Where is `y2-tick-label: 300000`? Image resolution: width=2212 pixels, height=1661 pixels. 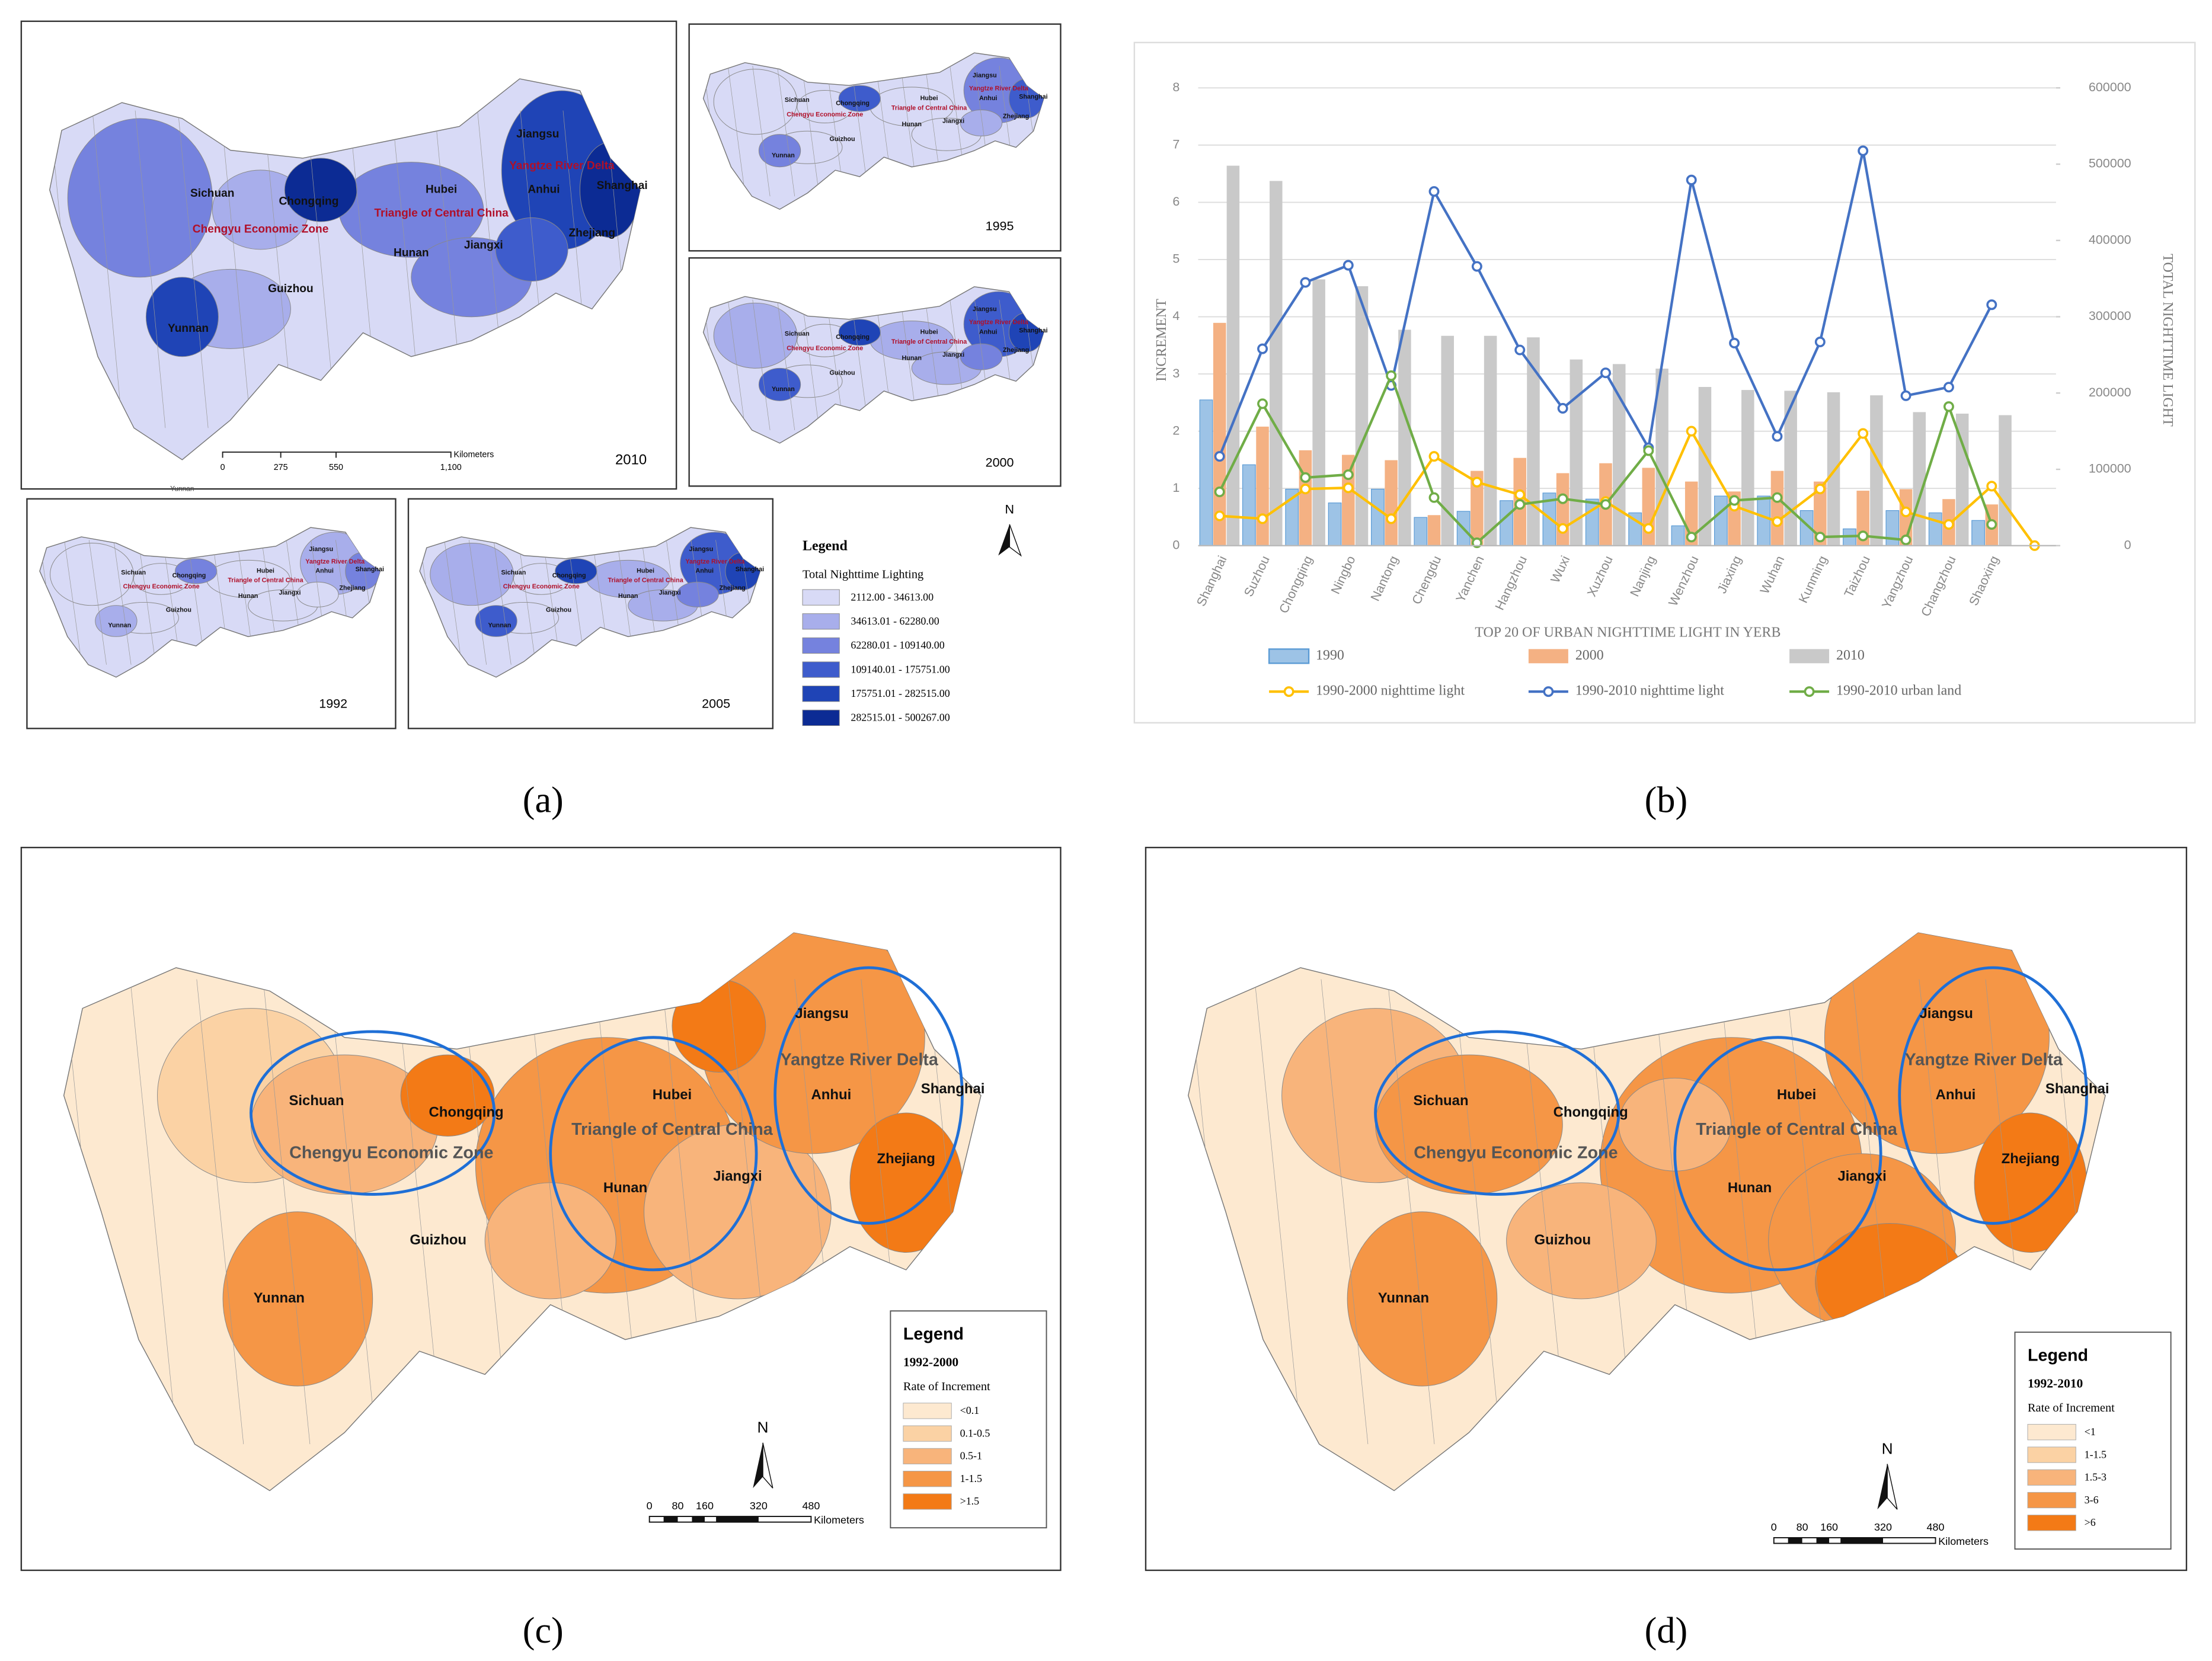 y2-tick-label: 300000 is located at coordinates (2110, 316).